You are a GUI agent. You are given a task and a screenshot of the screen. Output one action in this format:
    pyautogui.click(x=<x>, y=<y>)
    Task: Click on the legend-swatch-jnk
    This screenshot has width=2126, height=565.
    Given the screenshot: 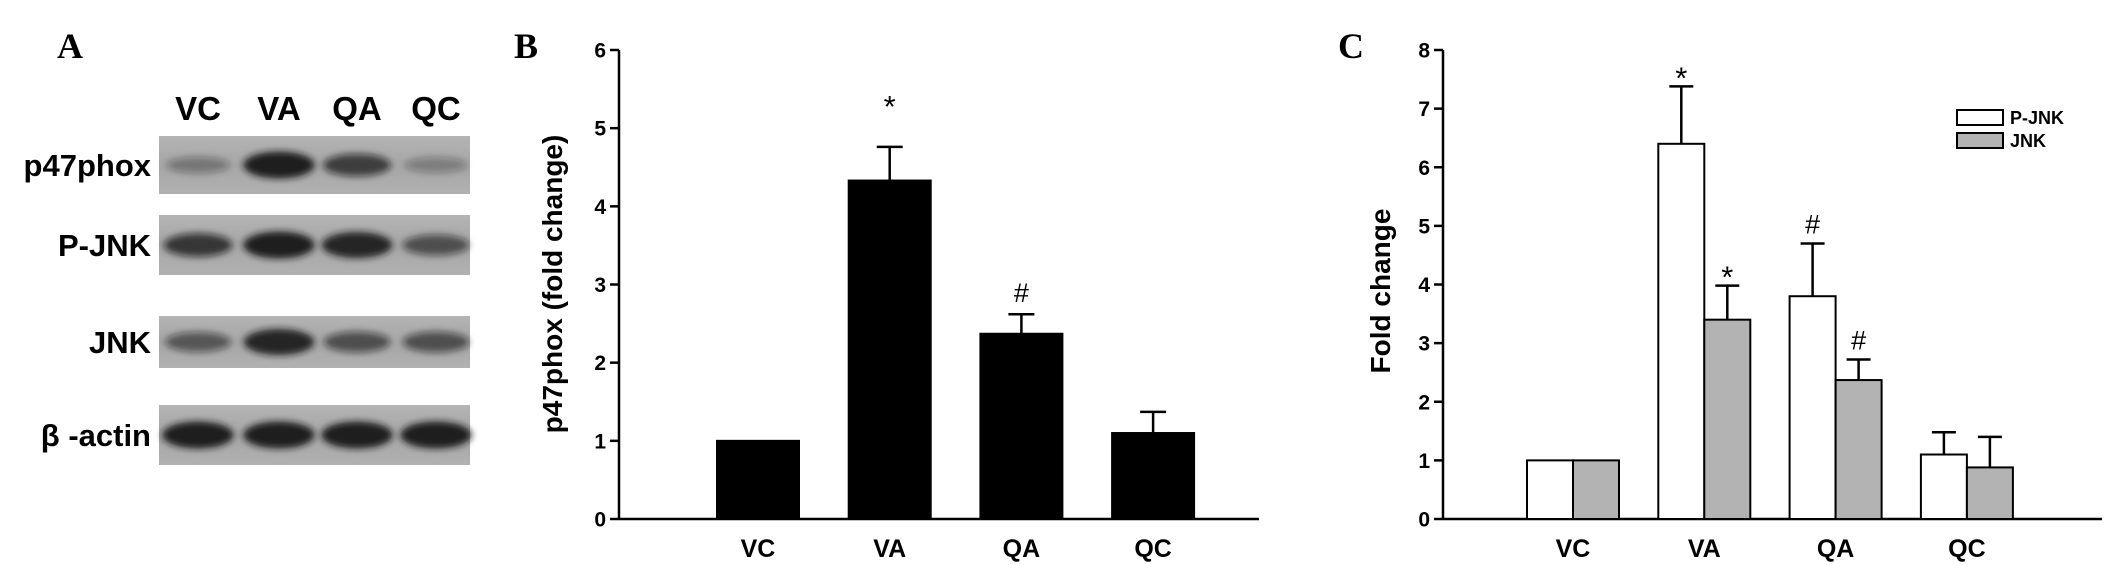 What is the action you would take?
    pyautogui.click(x=1980, y=140)
    